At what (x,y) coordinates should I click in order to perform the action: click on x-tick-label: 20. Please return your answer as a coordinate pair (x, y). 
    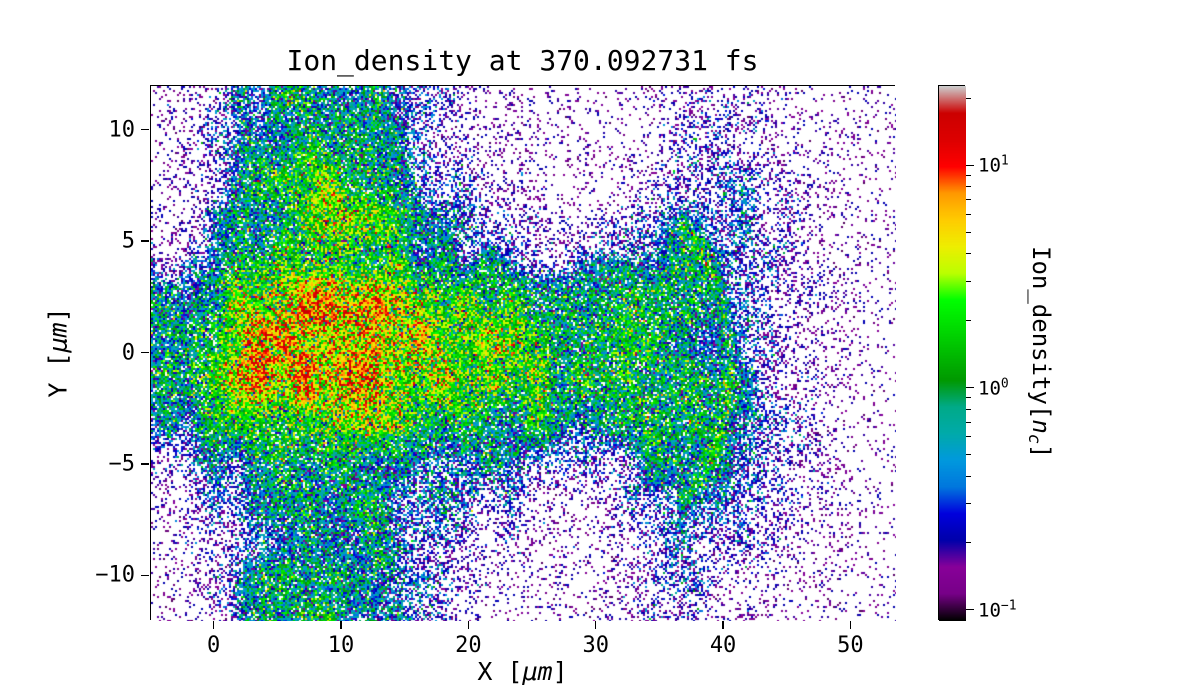
    Looking at the image, I should click on (468, 645).